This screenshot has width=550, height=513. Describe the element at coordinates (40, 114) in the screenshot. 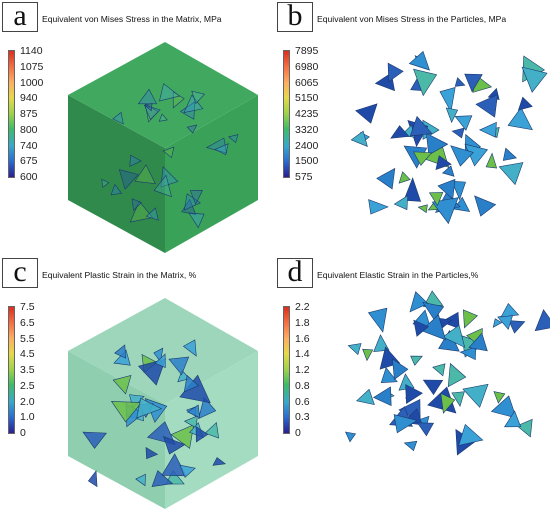

I see `color-scale-ticks: 1140 1075 1000 940 875 800 740 675 600` at that location.